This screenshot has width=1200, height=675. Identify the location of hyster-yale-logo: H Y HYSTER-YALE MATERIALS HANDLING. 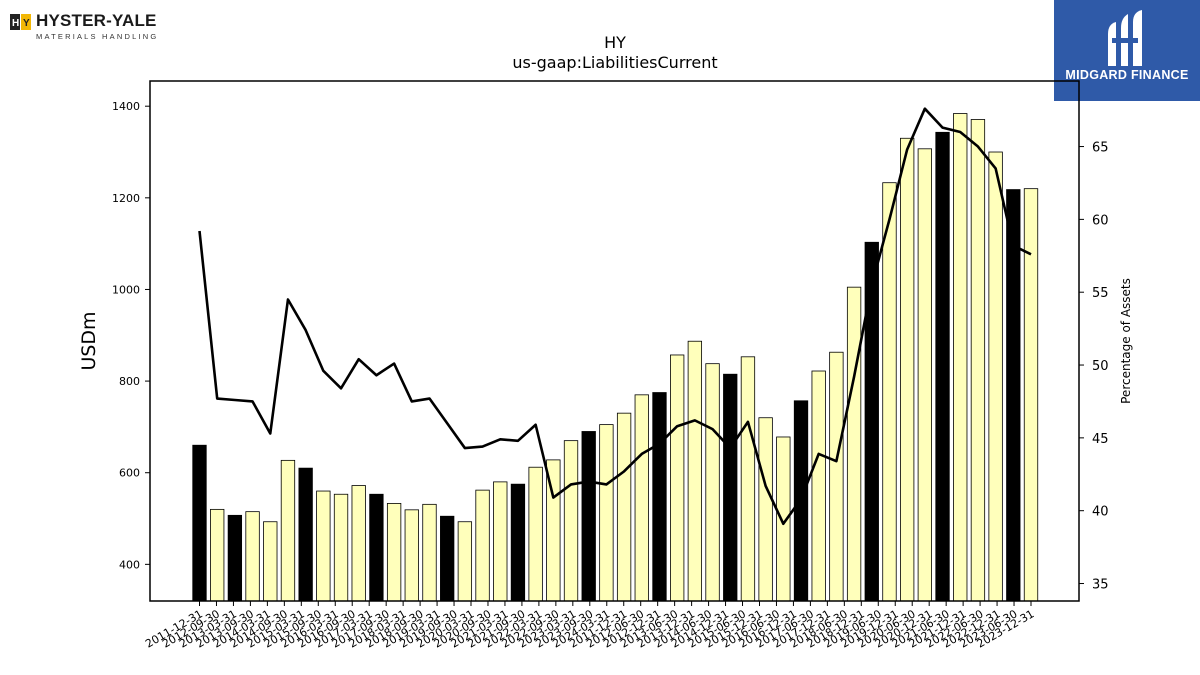
(83, 27).